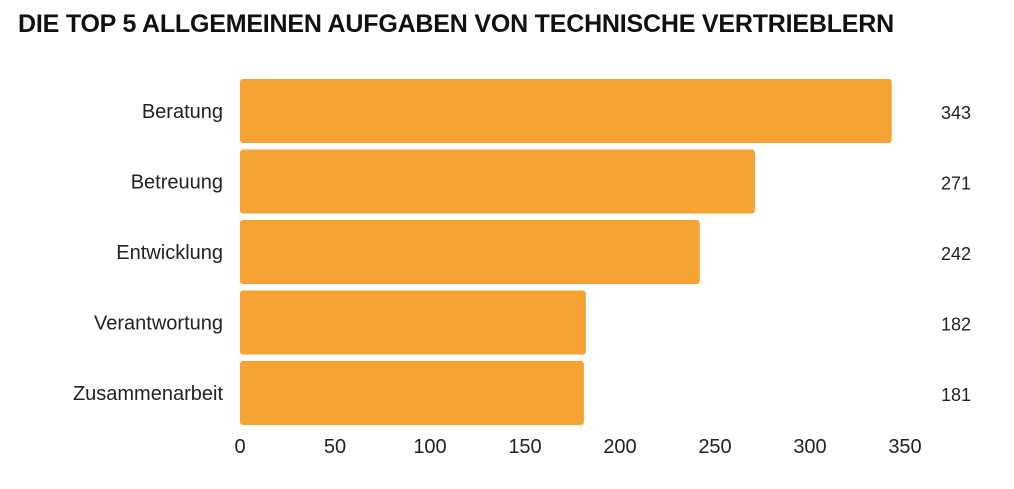  What do you see at coordinates (148, 394) in the screenshot?
I see `category-label: Zusammenarbeit` at bounding box center [148, 394].